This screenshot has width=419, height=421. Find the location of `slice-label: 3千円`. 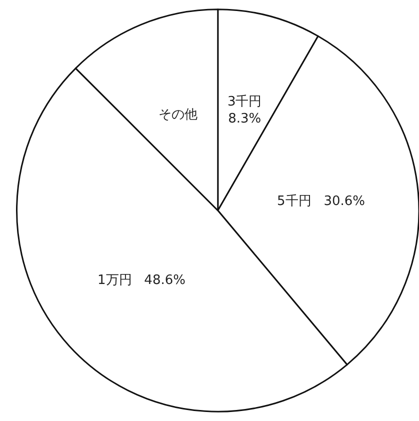

slice-label: 3千円 is located at coordinates (244, 102).